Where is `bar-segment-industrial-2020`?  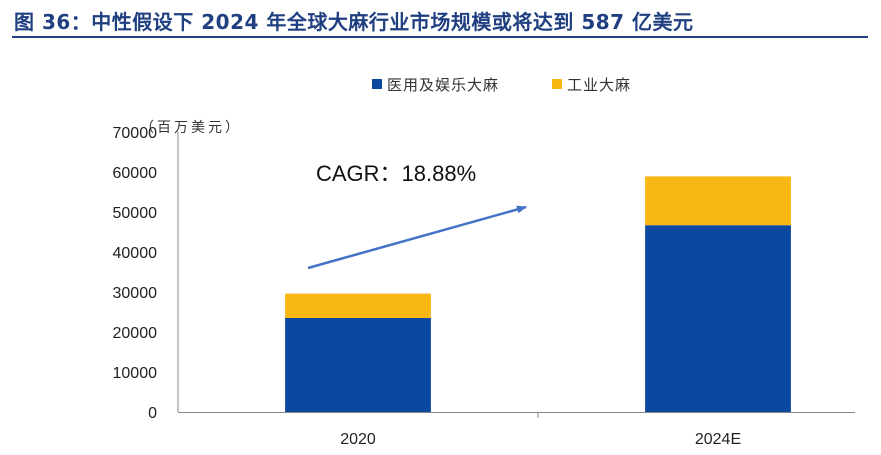 bar-segment-industrial-2020 is located at coordinates (358, 305).